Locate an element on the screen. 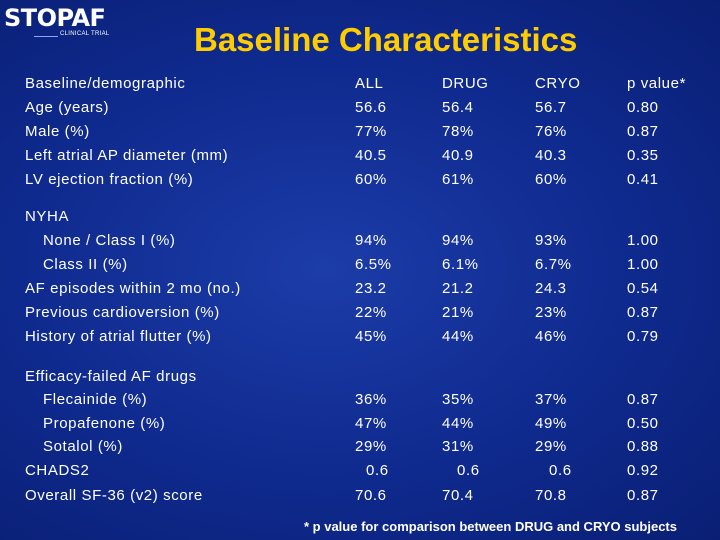 This screenshot has height=540, width=720. row-label: CHADS2 is located at coordinates (57, 470).